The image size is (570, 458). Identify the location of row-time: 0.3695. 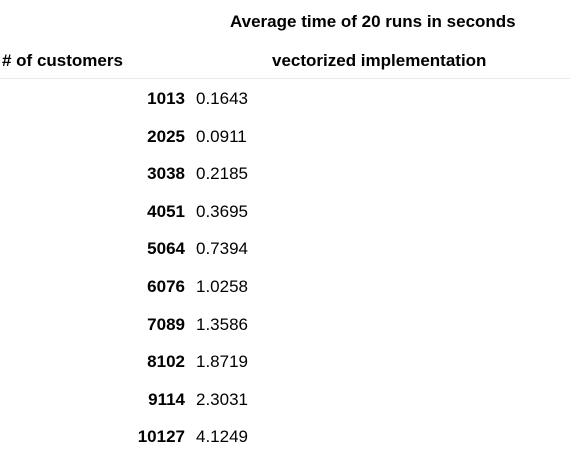
(222, 211).